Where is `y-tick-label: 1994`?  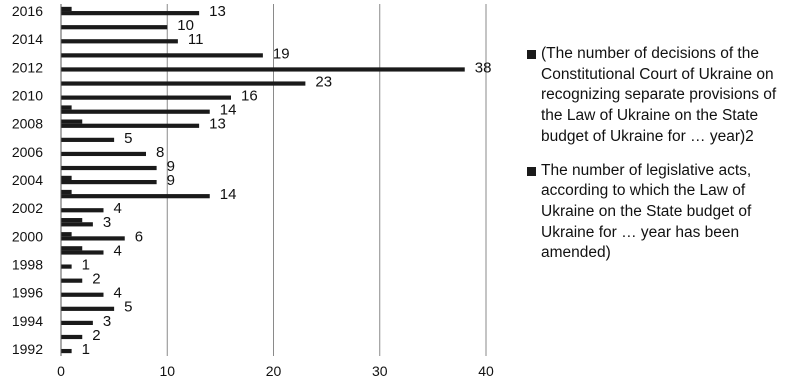
y-tick-label: 1994 is located at coordinates (27, 321).